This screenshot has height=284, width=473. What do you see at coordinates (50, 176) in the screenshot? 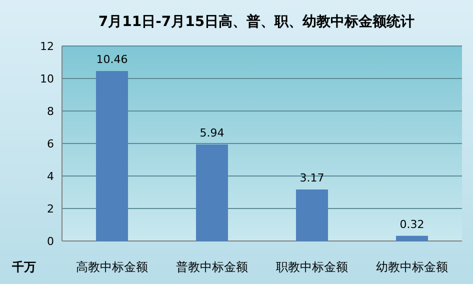
I see `ytick: 4` at bounding box center [50, 176].